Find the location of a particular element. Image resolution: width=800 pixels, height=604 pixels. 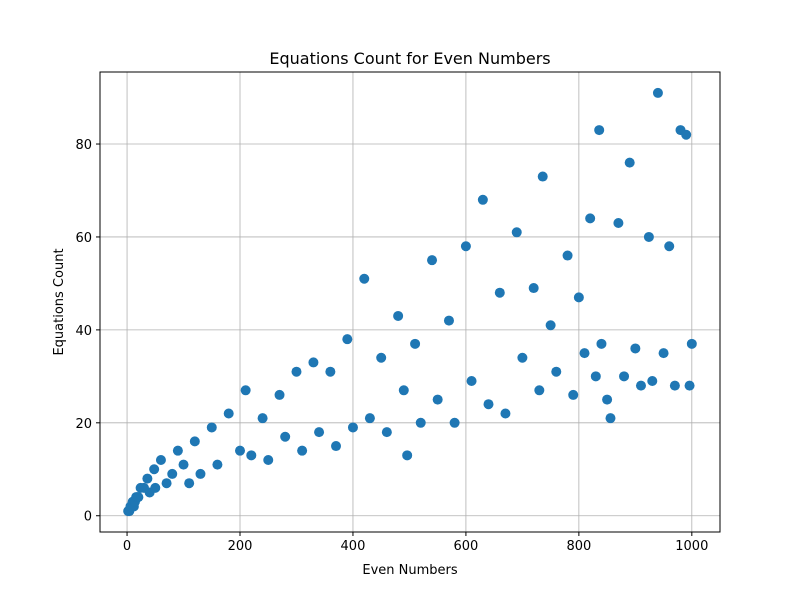

x-axis-label: Even Numbers is located at coordinates (409, 570).